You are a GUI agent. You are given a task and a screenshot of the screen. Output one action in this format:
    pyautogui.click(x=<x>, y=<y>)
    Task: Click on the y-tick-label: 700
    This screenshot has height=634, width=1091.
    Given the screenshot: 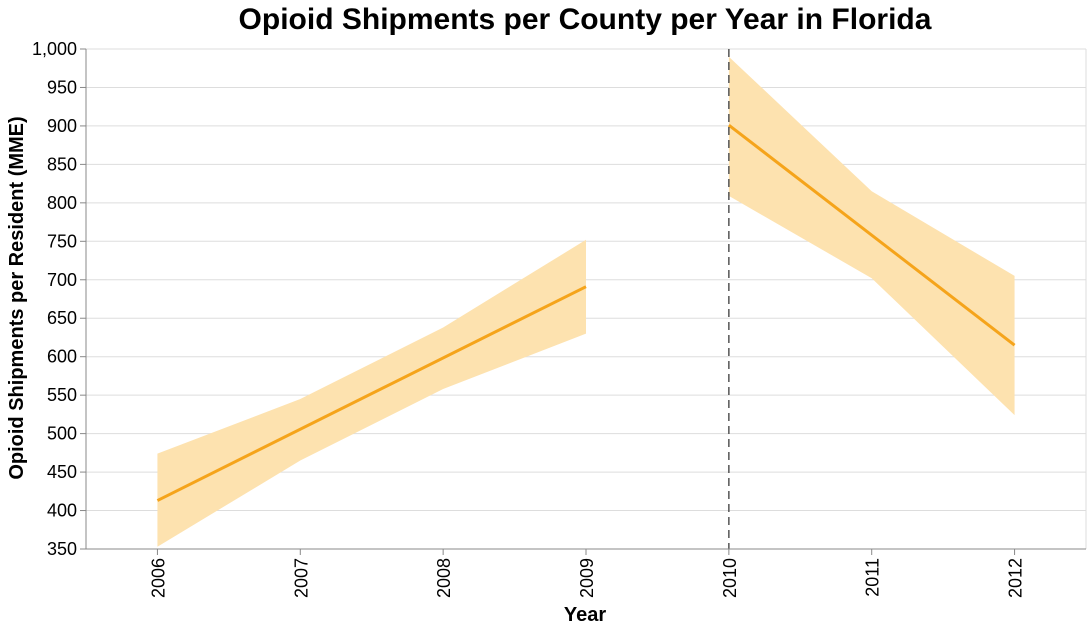 What is the action you would take?
    pyautogui.click(x=62, y=280)
    